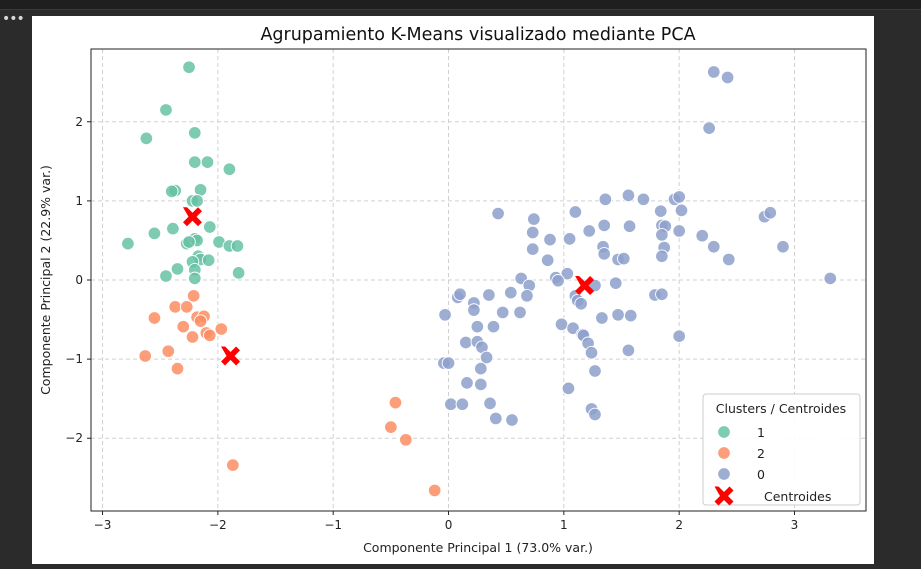  What do you see at coordinates (781, 408) in the screenshot?
I see `legend-title: Clusters / Centroides` at bounding box center [781, 408].